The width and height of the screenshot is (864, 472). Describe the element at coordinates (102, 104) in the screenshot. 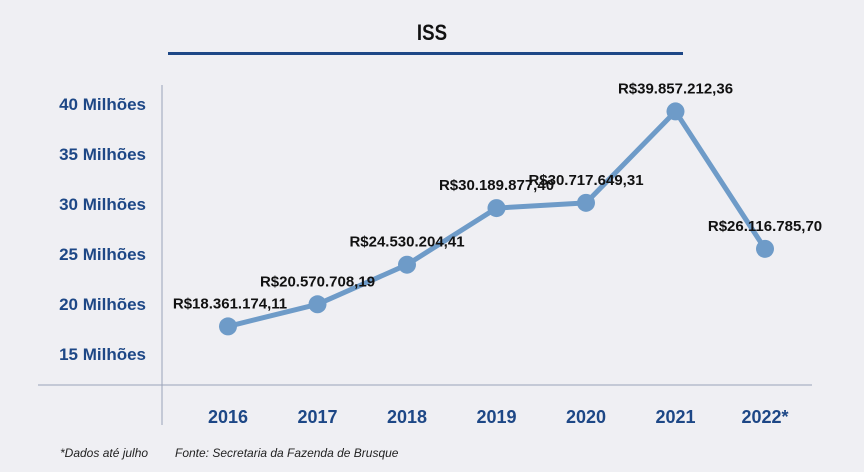

I see `y-tick-label: 40 Milhões` at that location.